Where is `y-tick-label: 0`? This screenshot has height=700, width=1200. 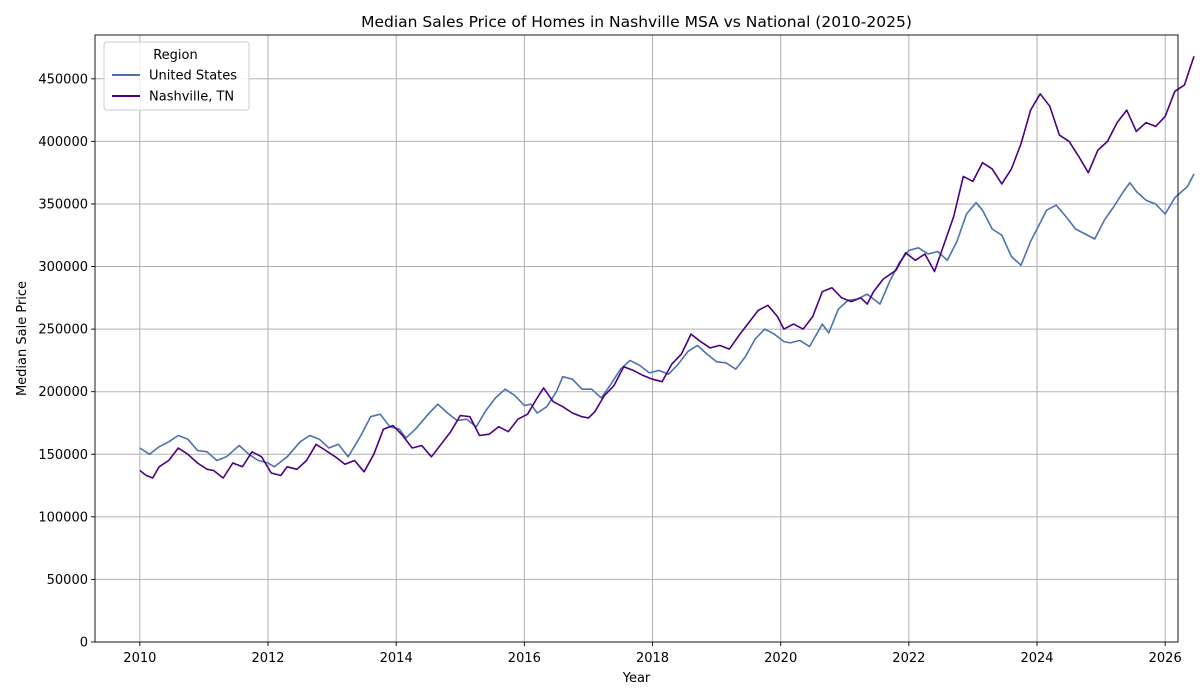 y-tick-label: 0 is located at coordinates (84, 643).